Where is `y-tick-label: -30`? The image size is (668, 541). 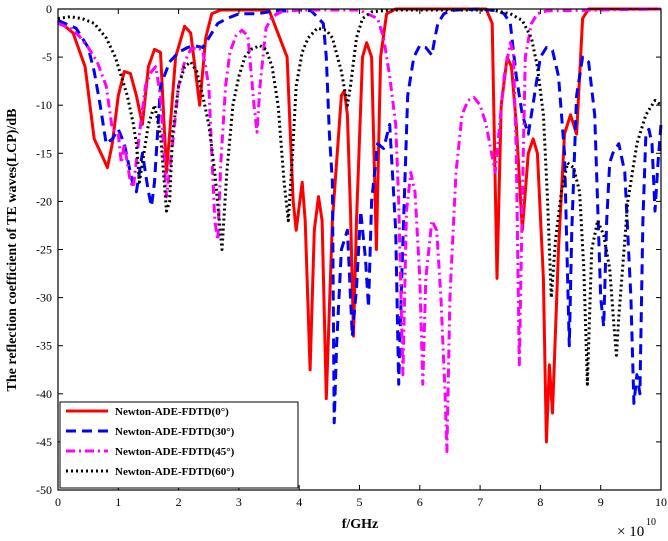 y-tick-label: -30 is located at coordinates (44, 298).